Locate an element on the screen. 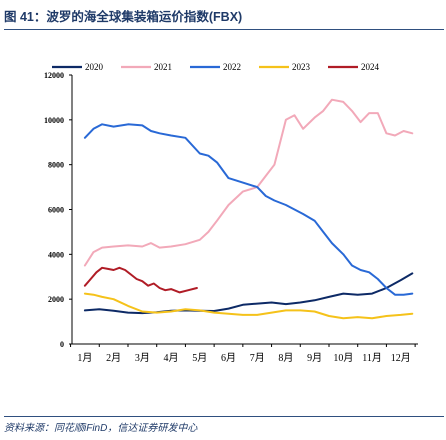  legend: 2020 2021 2022 2023 2024 is located at coordinates (216, 67).